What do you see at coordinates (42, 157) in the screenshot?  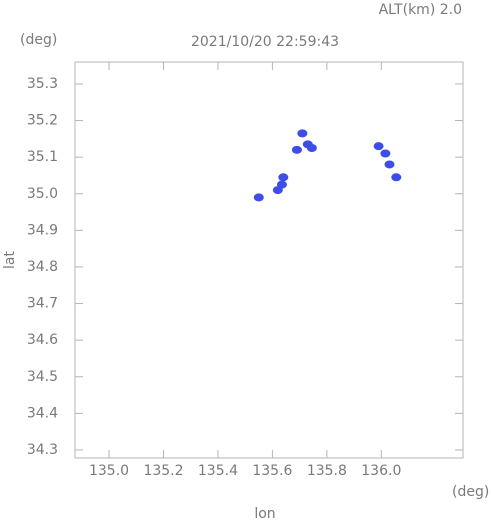 I see `y-tick-label: 35.1` at bounding box center [42, 157].